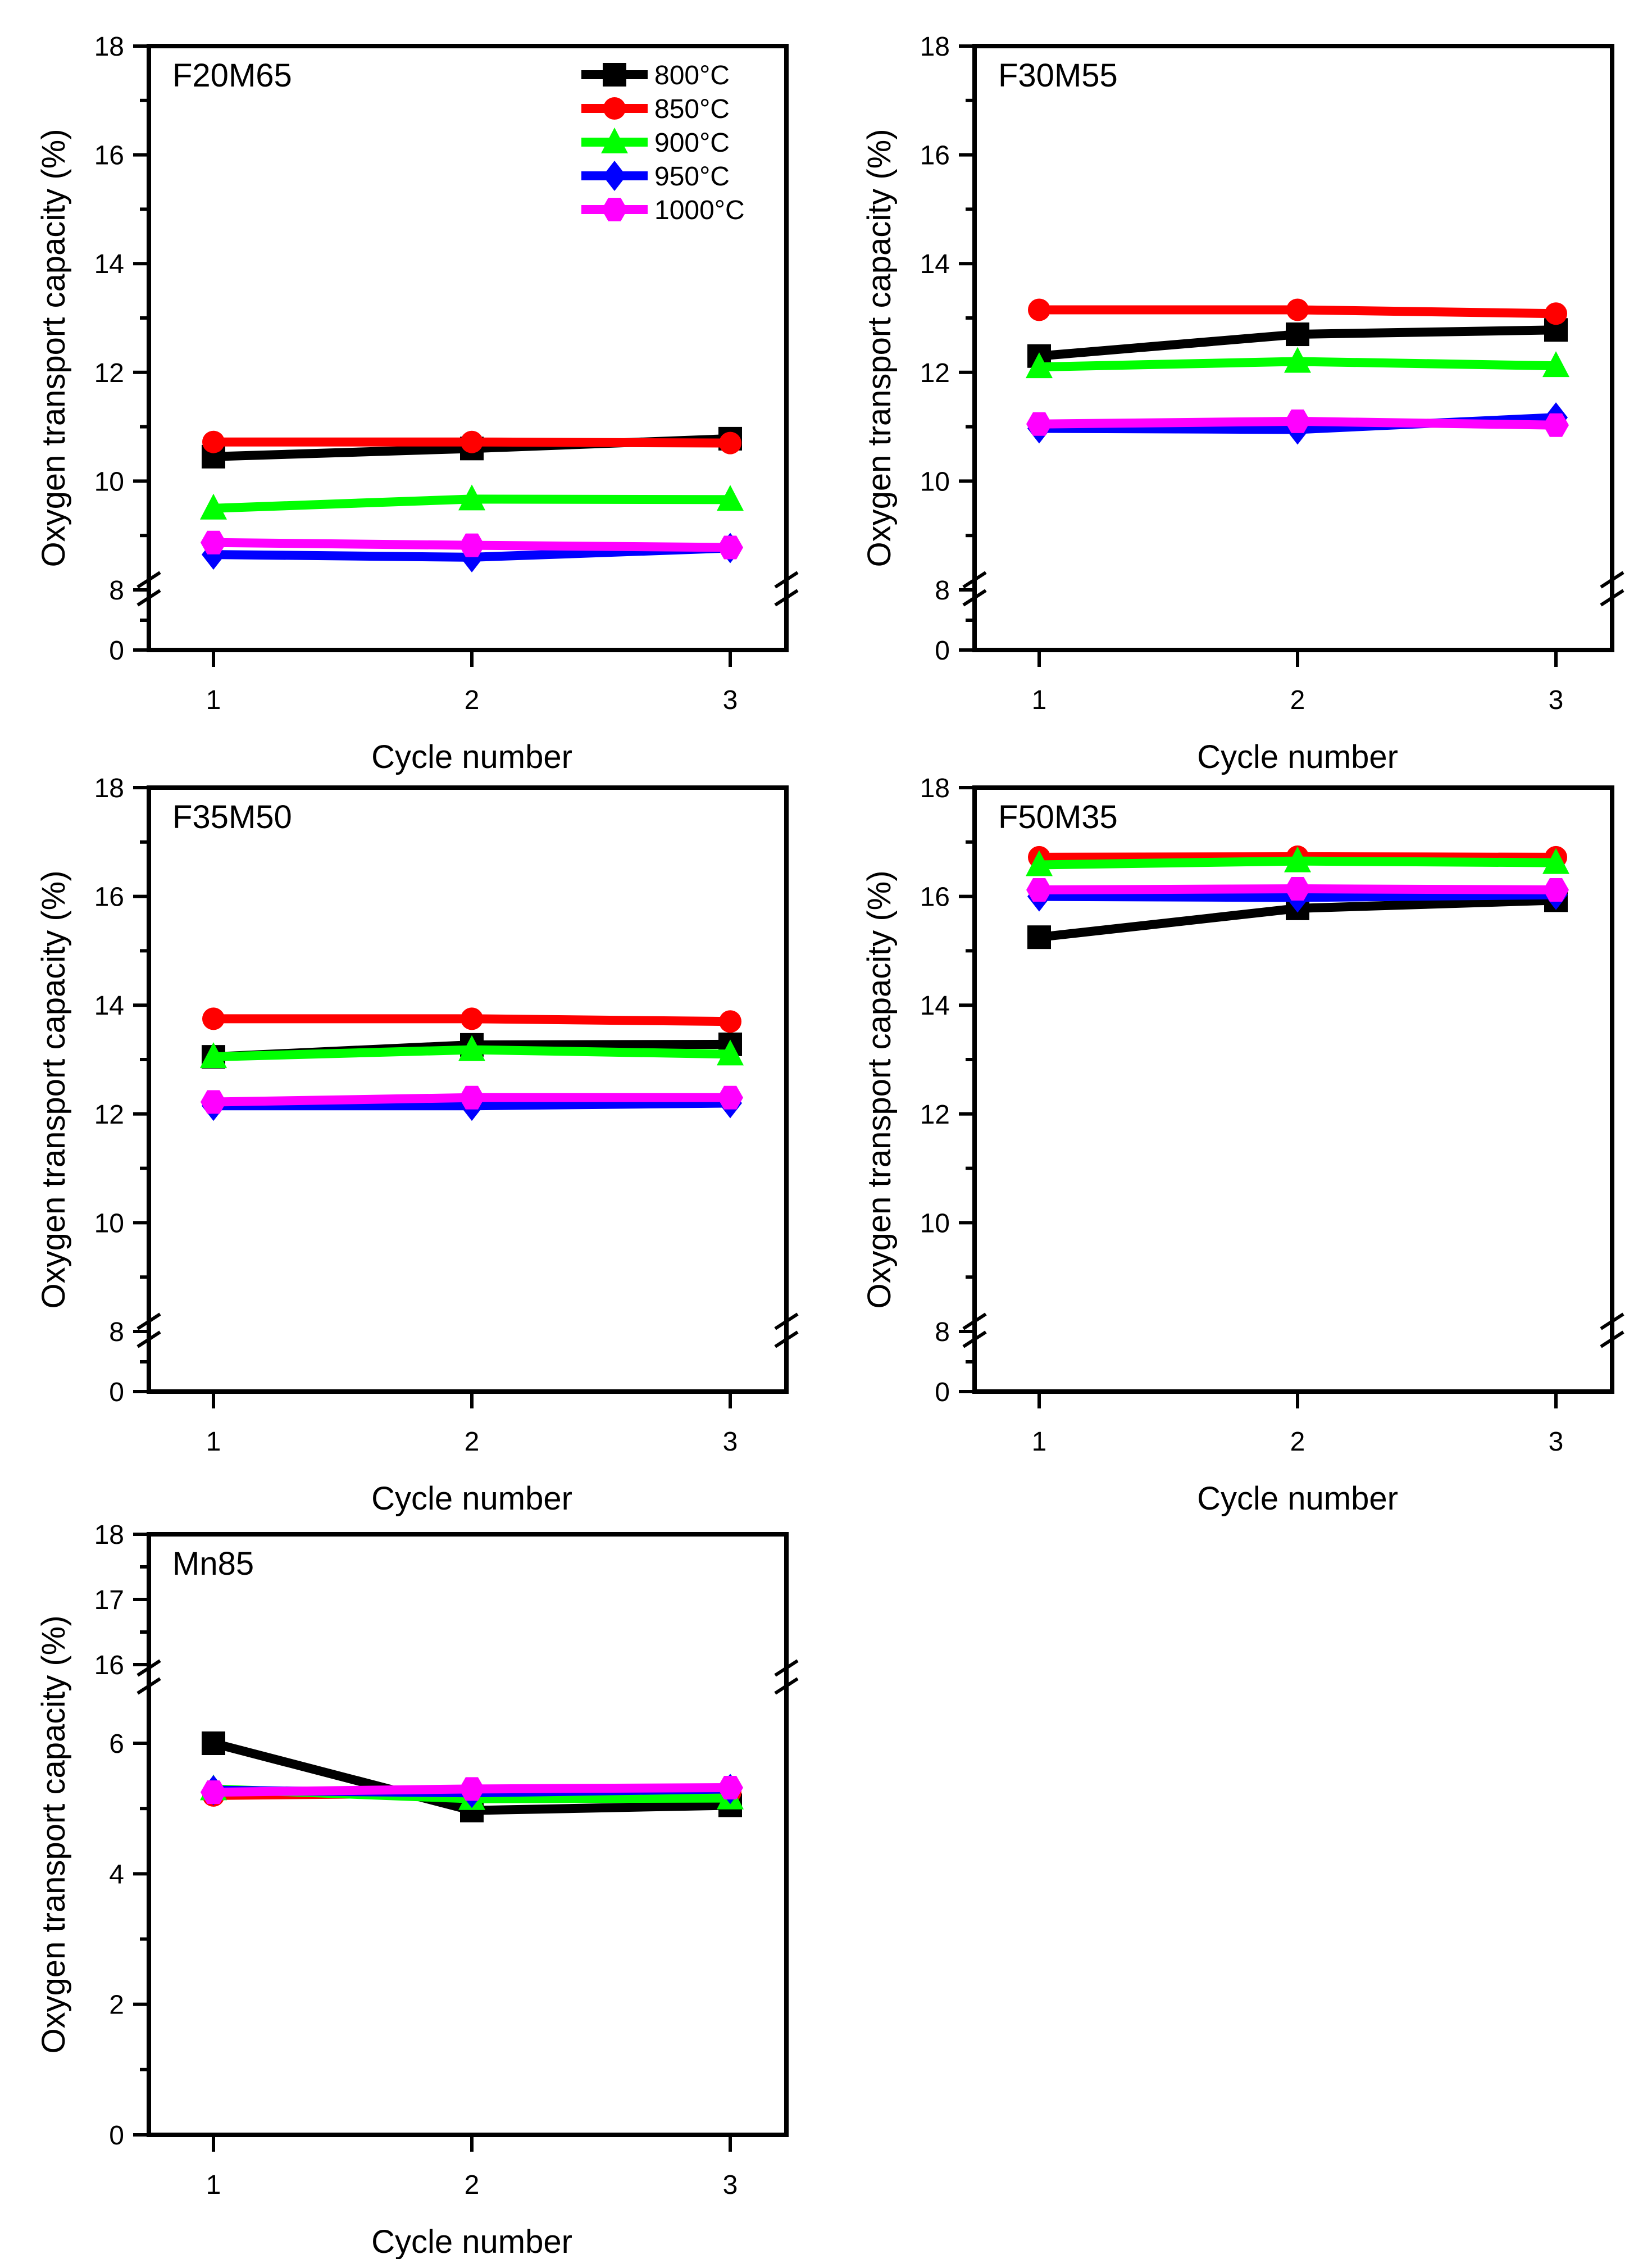  Describe the element at coordinates (213, 1564) in the screenshot. I see `panel-title: Mn85` at that location.